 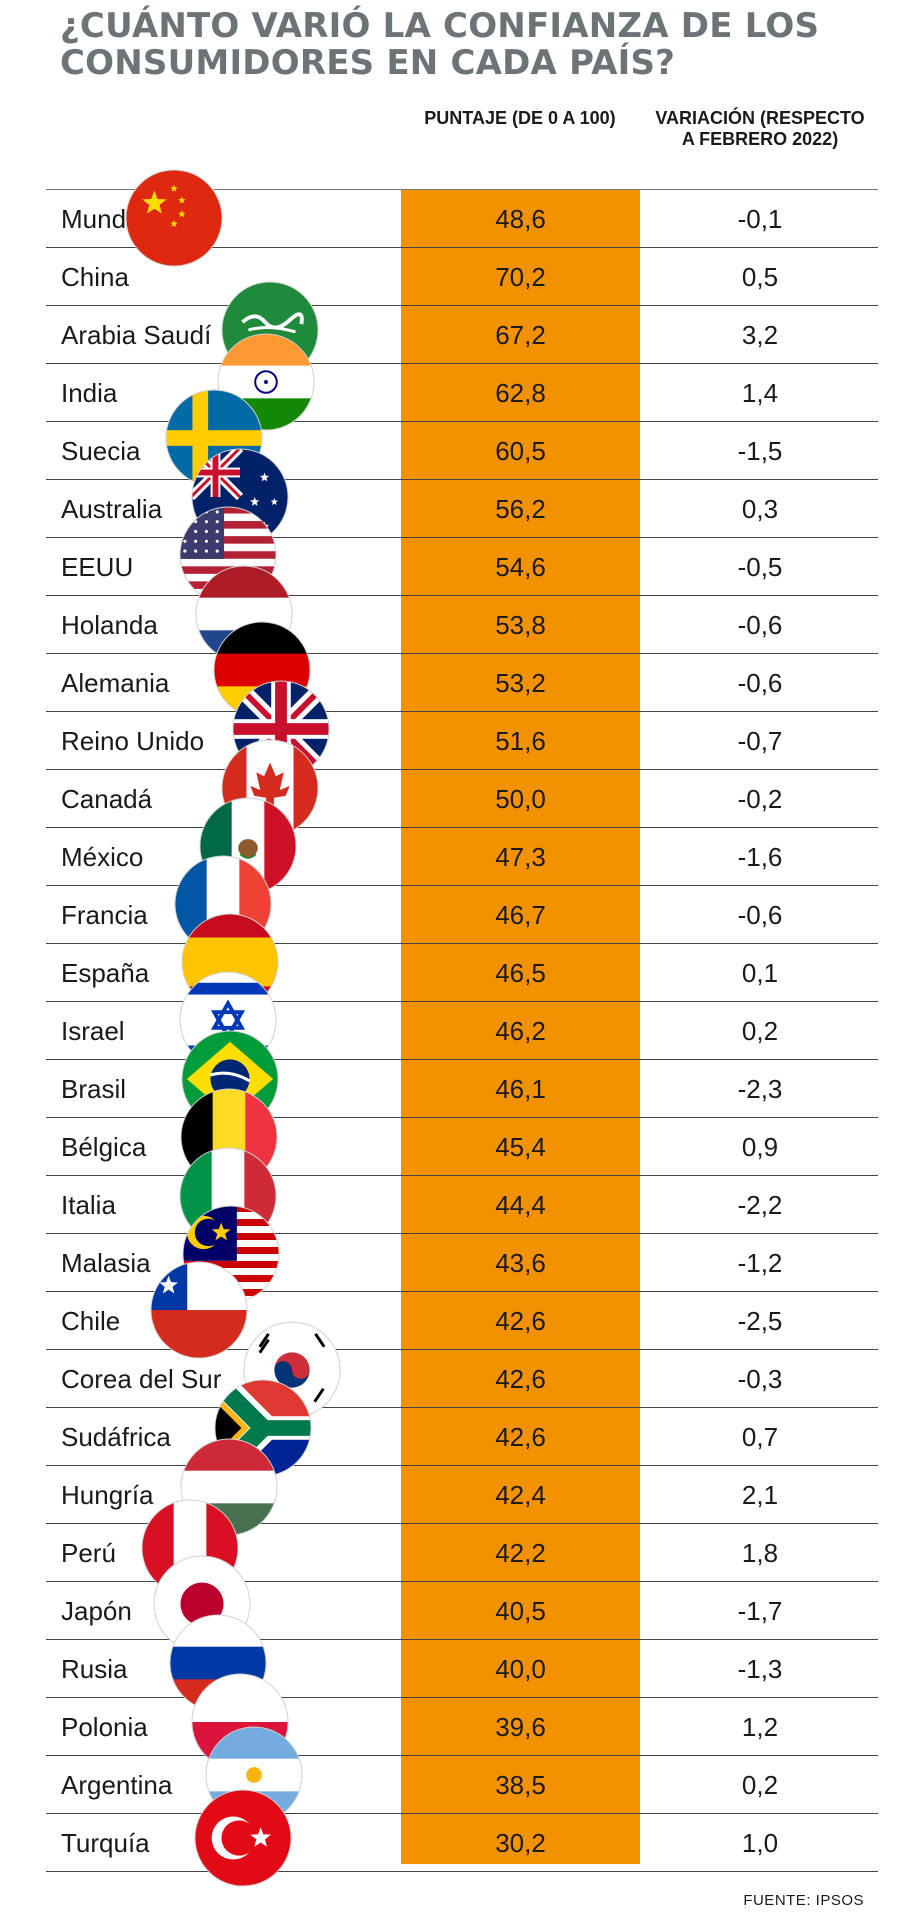 What do you see at coordinates (760, 1553) in the screenshot?
I see `variation-value: 1,8` at bounding box center [760, 1553].